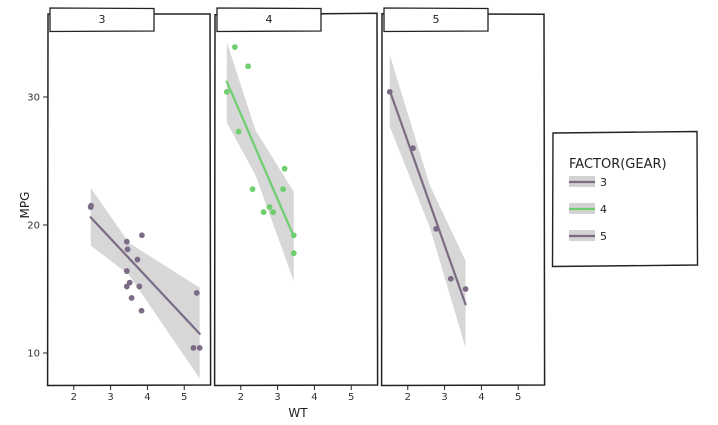 The height and width of the screenshot is (425, 718). I want to click on legend: FACTOR(GEAR) 3 4 5, so click(625, 199).